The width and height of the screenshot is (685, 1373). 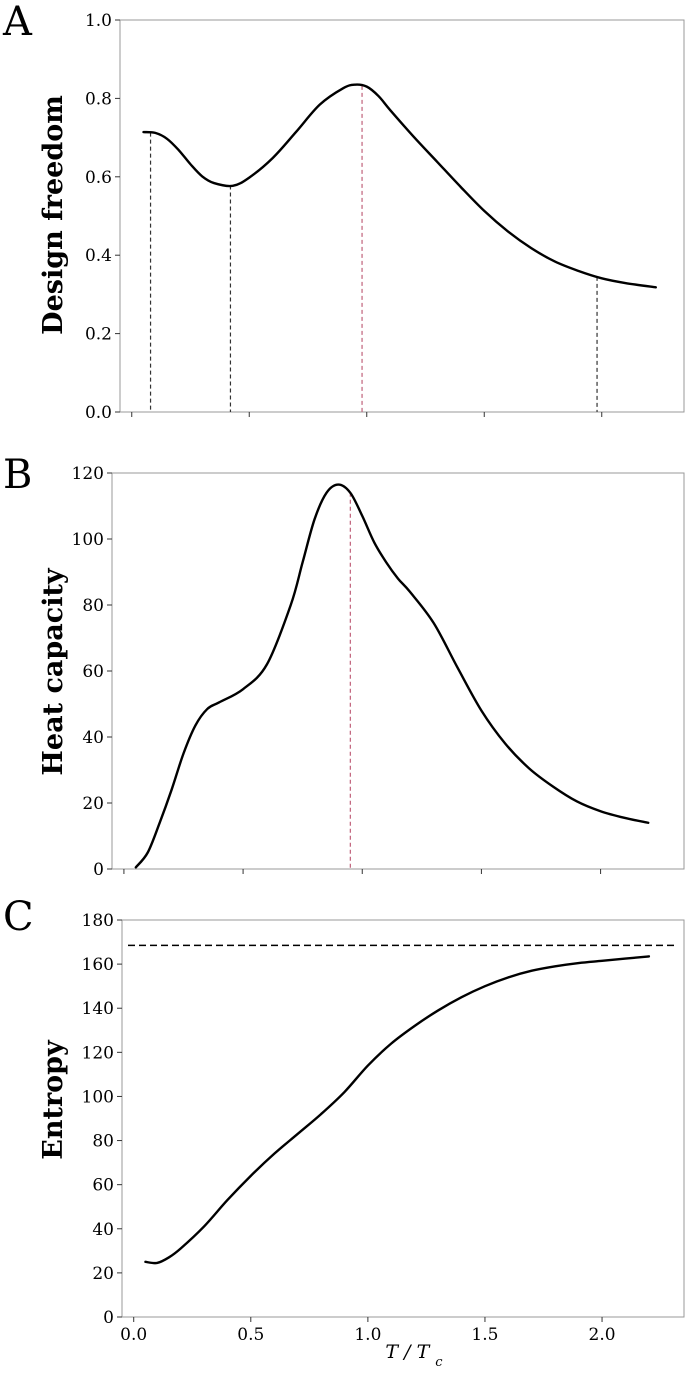 What do you see at coordinates (93, 804) in the screenshot?
I see `y-tick-label-b: 20` at bounding box center [93, 804].